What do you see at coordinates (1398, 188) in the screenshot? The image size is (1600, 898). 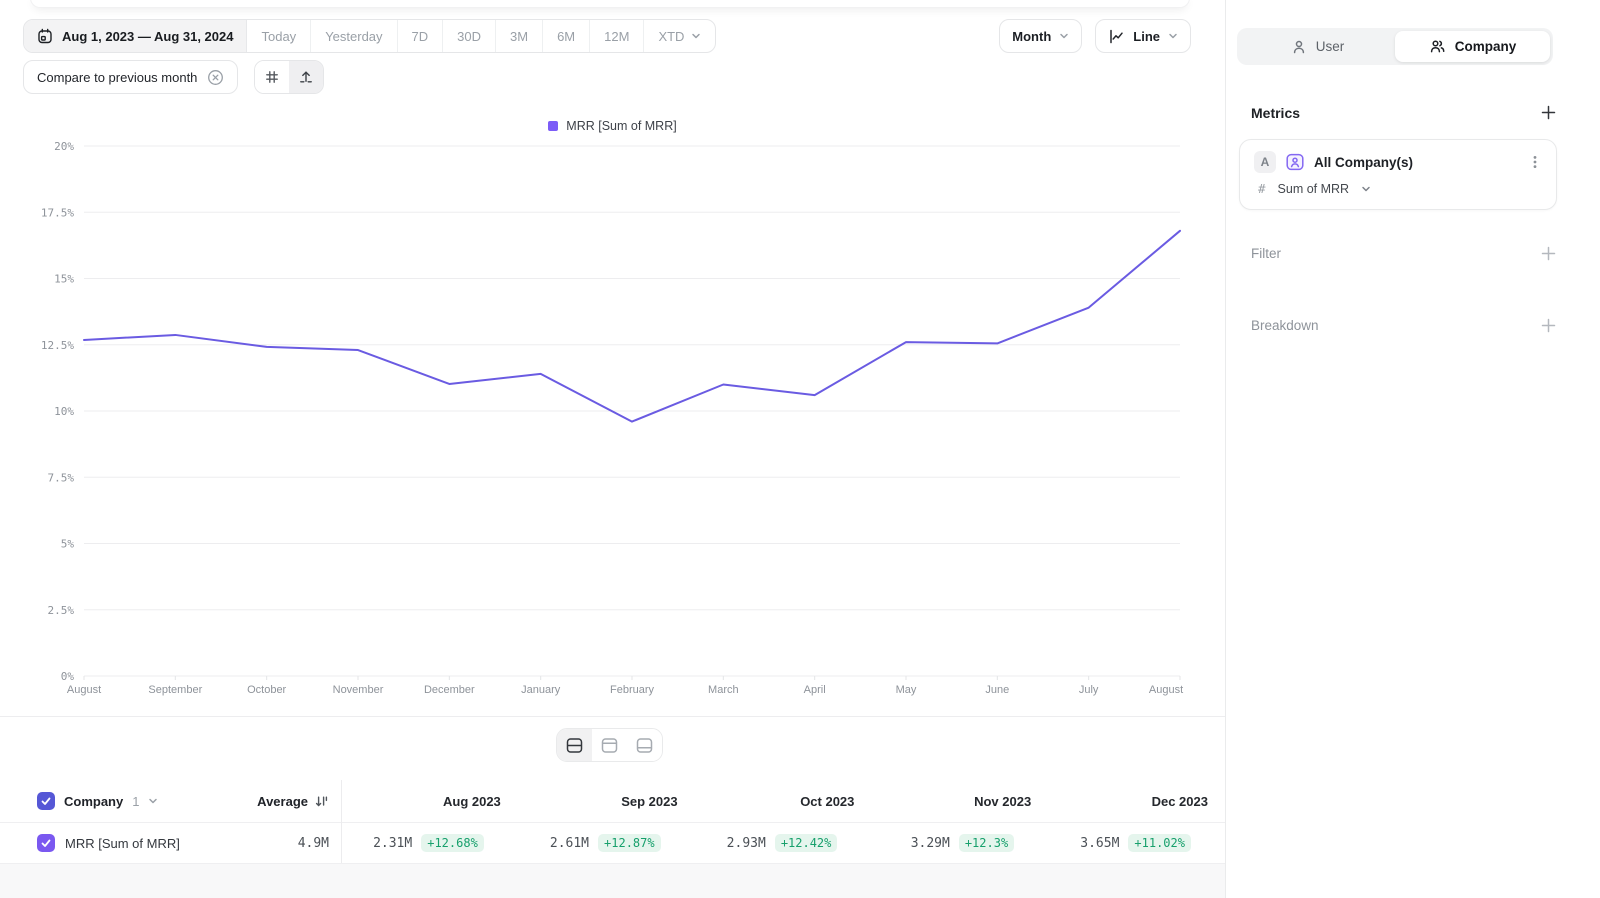 I see `aggregation-selector: # Sum of MRR` at bounding box center [1398, 188].